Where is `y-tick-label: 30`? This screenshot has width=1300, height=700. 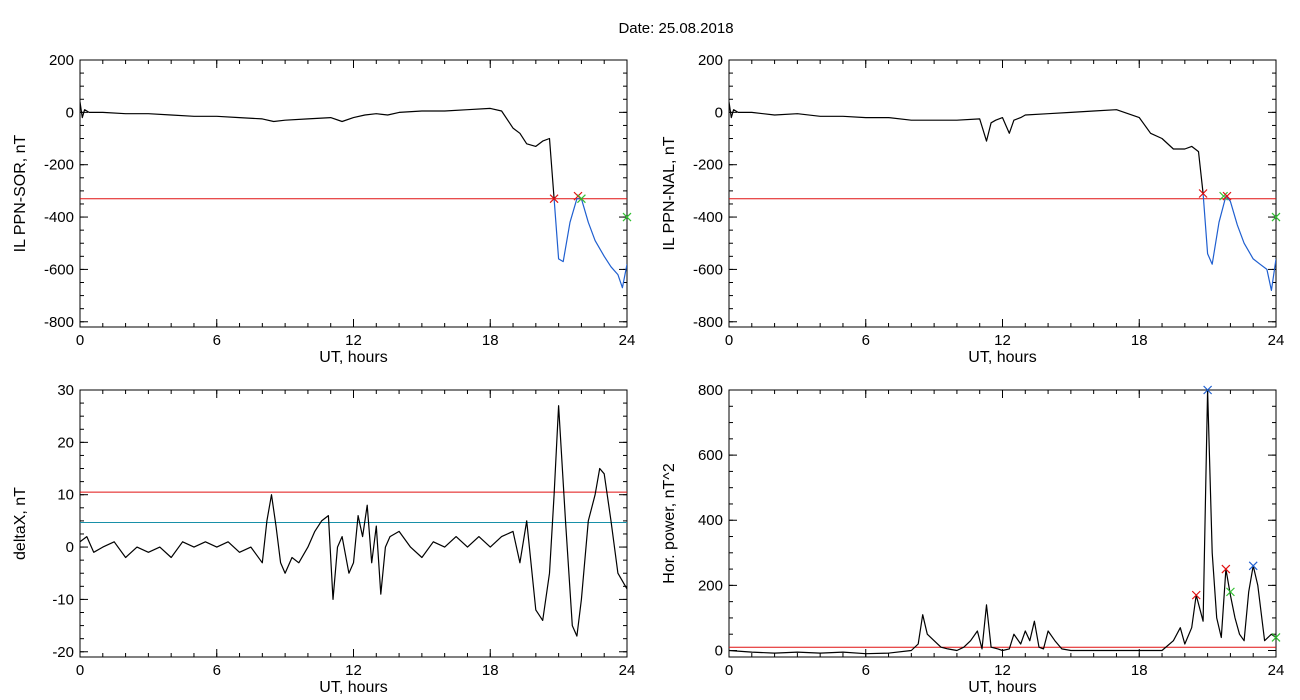
y-tick-label: 30 is located at coordinates (65, 390).